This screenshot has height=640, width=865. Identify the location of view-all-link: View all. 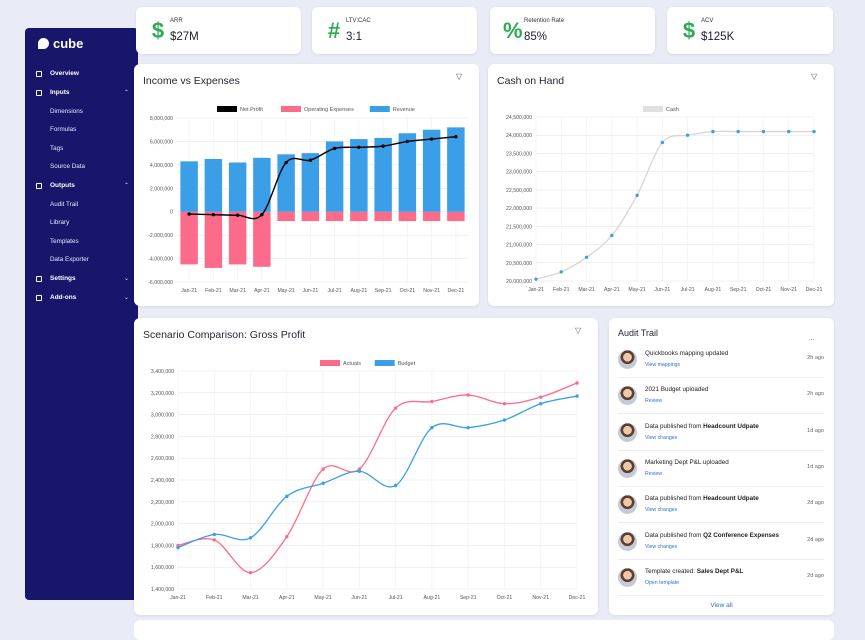
(721, 605).